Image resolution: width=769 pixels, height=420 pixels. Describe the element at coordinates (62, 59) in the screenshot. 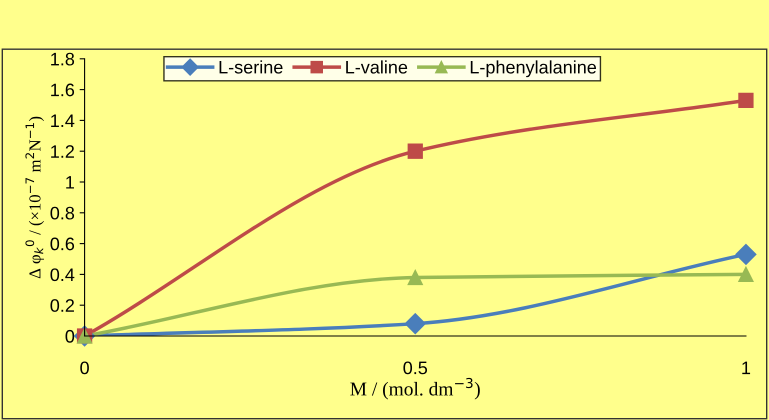

I see `y-tick-label: 1.8` at that location.